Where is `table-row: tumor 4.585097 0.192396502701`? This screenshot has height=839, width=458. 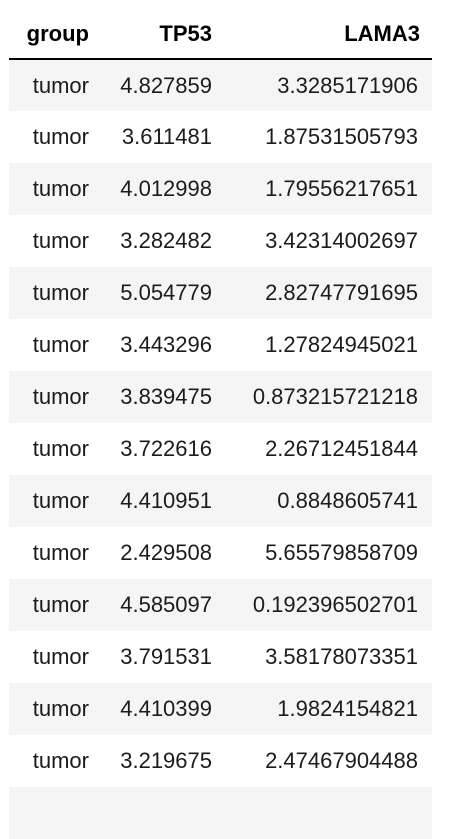
table-row: tumor 4.585097 0.192396502701 is located at coordinates (220, 605).